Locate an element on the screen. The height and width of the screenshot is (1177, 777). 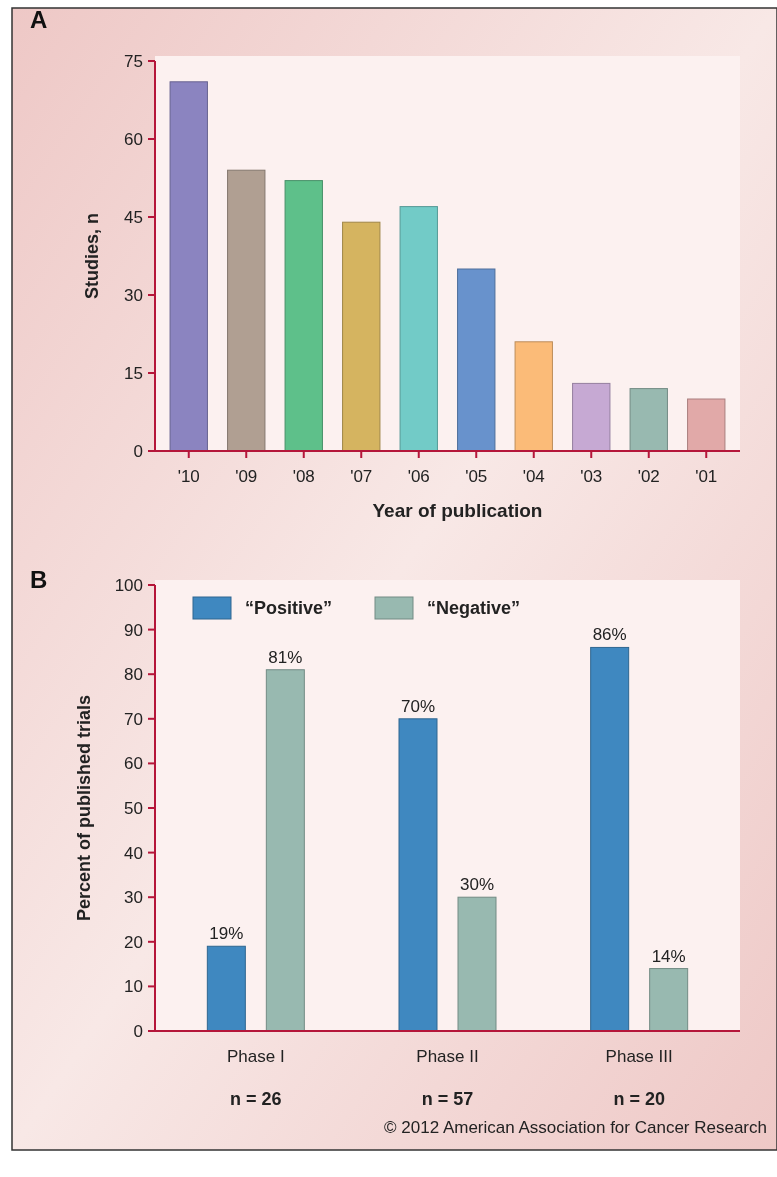
y-tick-label: 100 is located at coordinates (128, 585).